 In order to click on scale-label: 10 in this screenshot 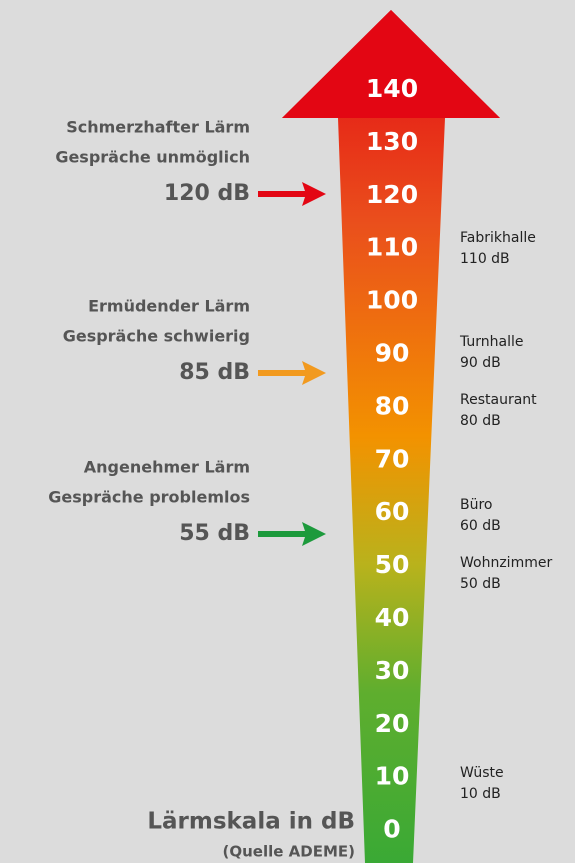, I will do `click(392, 776)`.